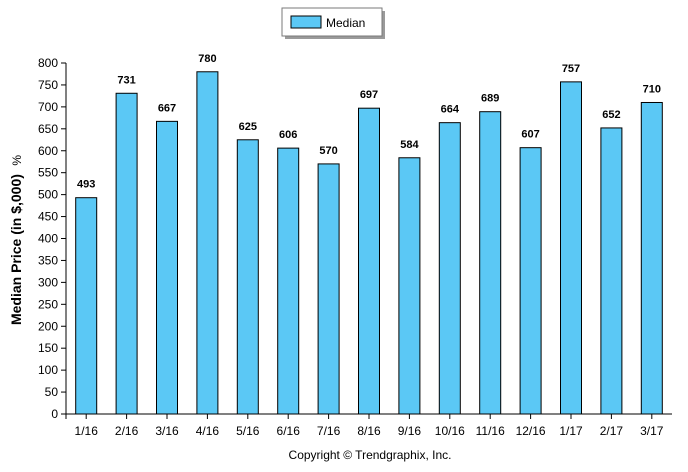 Image resolution: width=688 pixels, height=472 pixels. What do you see at coordinates (48, 348) in the screenshot?
I see `y-tick-label: 150` at bounding box center [48, 348].